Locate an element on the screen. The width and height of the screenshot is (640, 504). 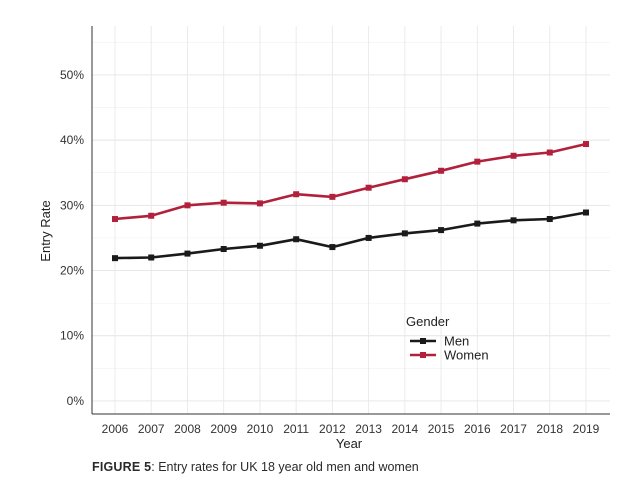
x-tick-label: 2018 is located at coordinates (549, 429).